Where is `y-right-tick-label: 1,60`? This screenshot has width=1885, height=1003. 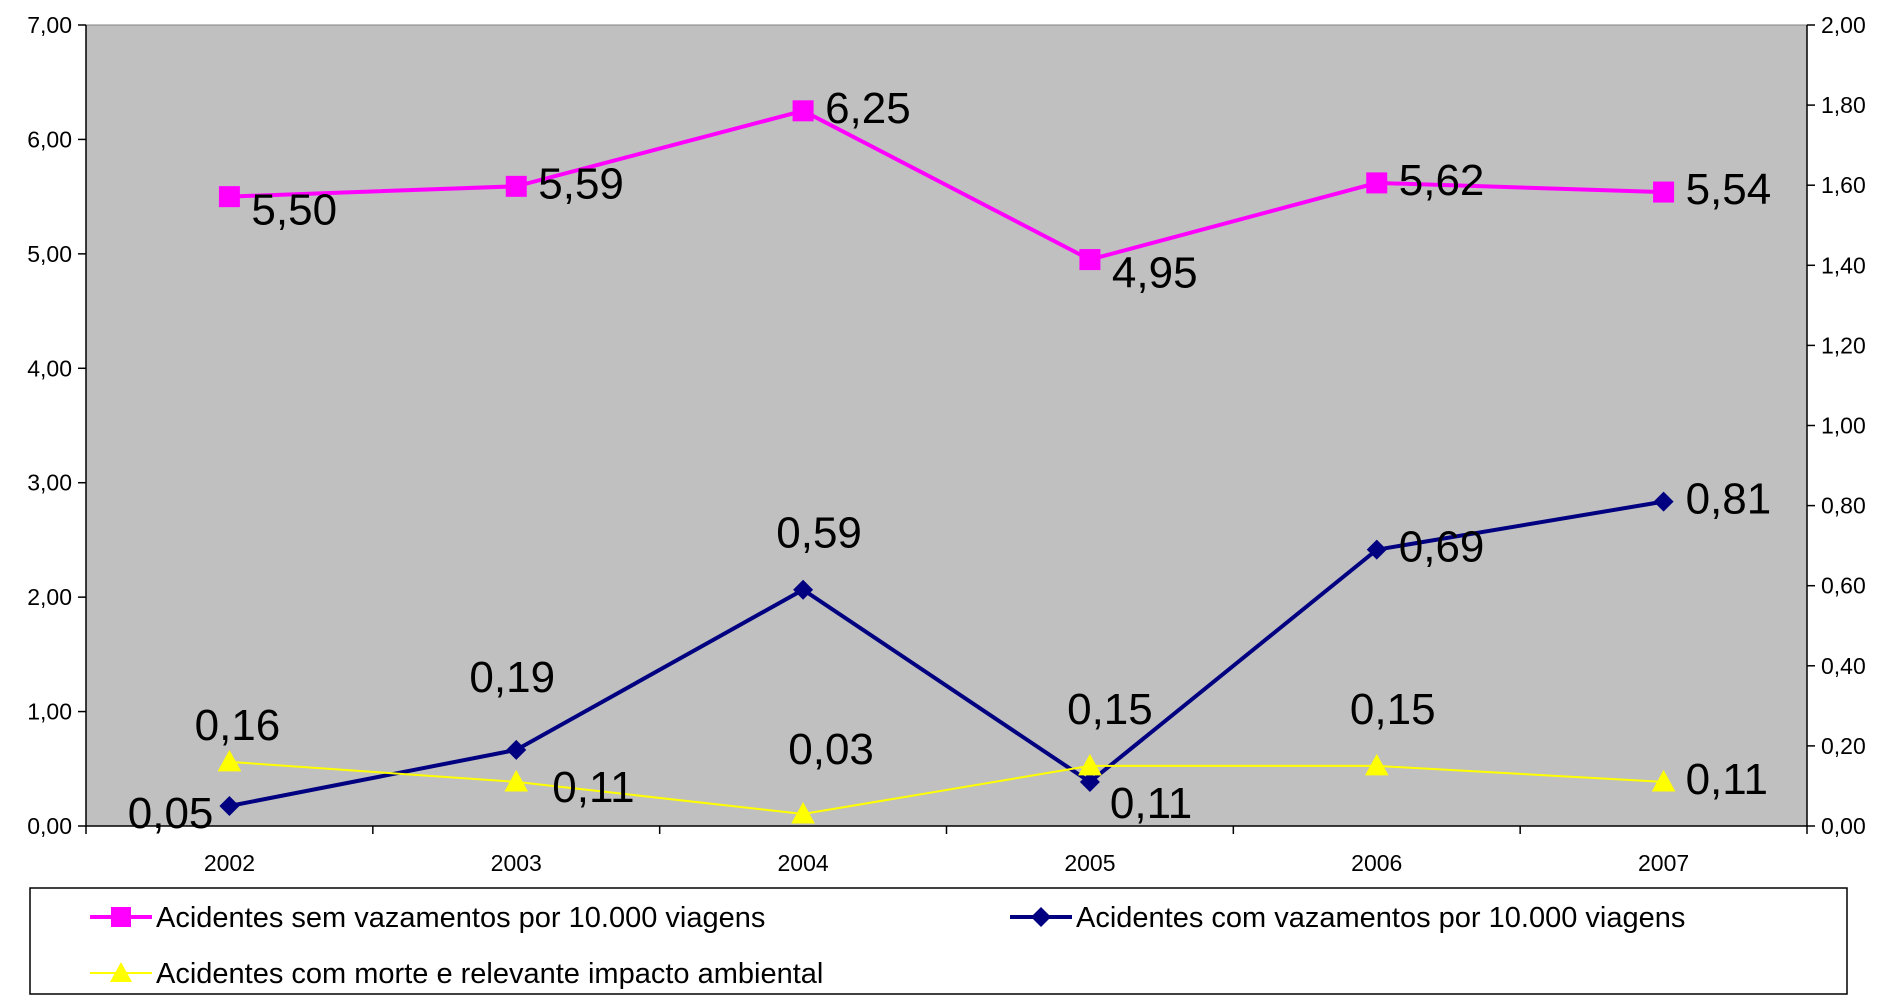 y-right-tick-label: 1,60 is located at coordinates (1843, 185).